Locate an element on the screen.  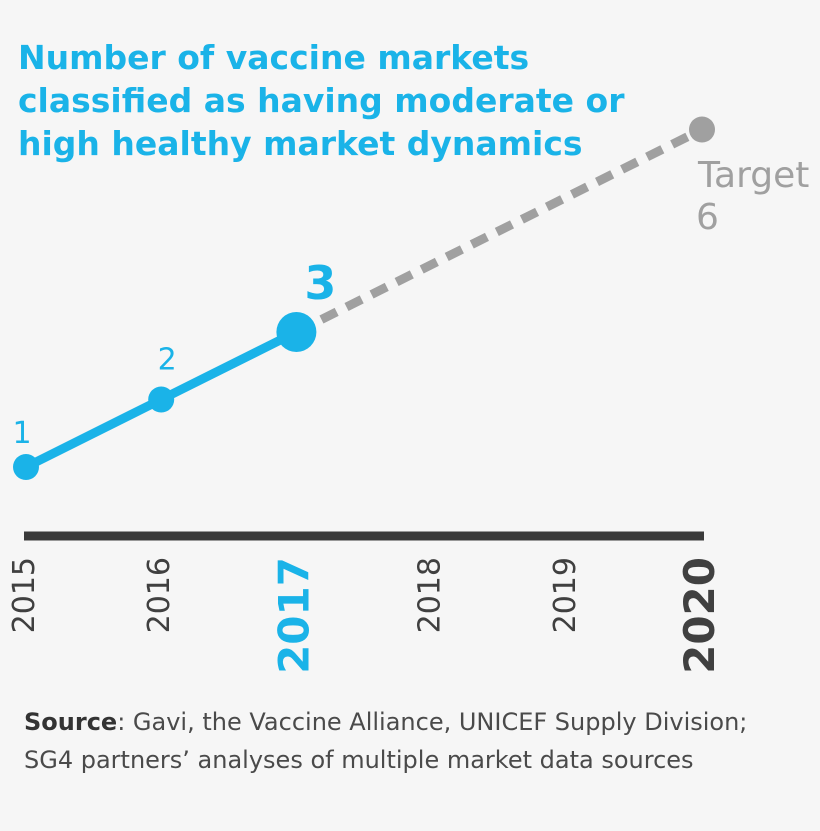
x-tick-2018: 2018 is located at coordinates (430, 595).